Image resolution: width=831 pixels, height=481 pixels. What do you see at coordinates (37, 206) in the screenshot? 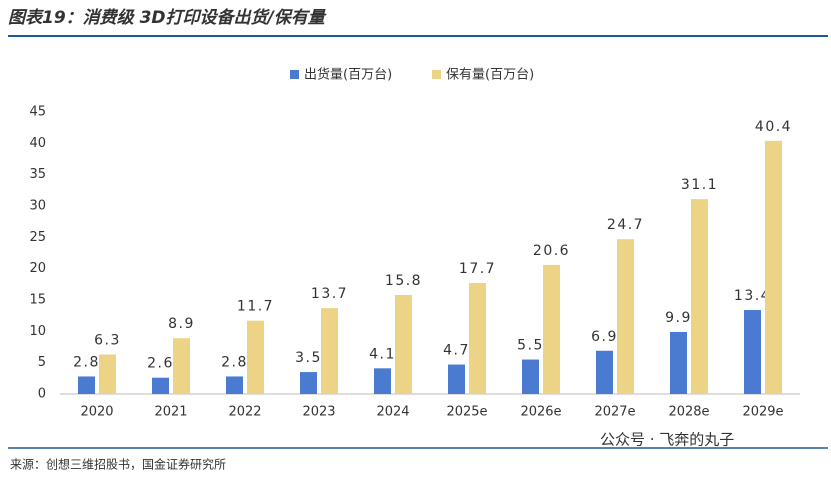
I see `y-tick-label: 30` at bounding box center [37, 206].